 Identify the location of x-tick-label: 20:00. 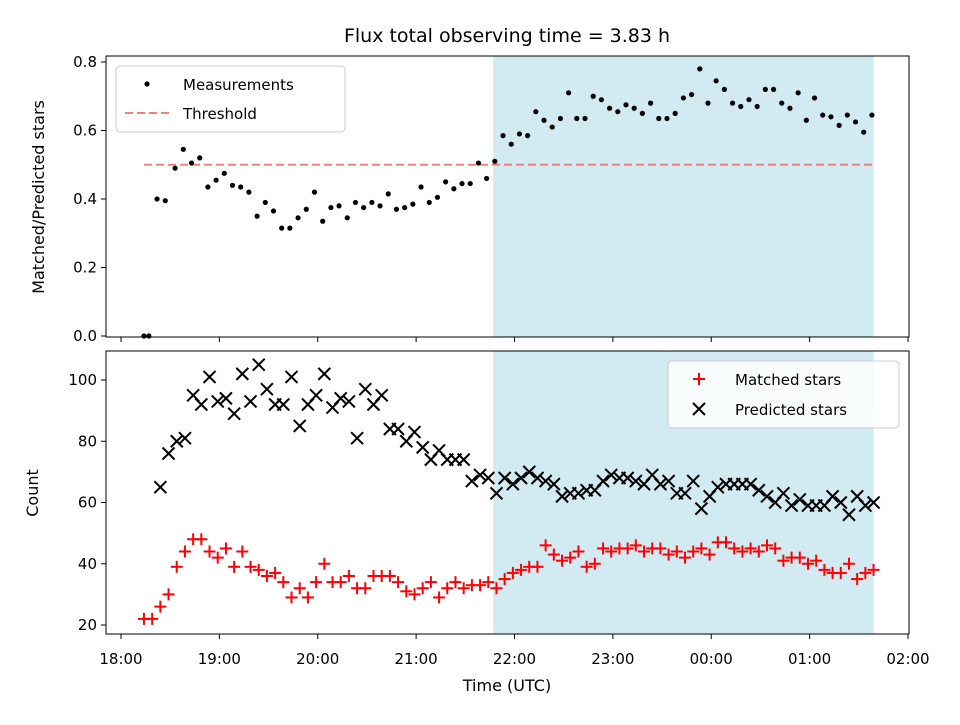
(317, 659).